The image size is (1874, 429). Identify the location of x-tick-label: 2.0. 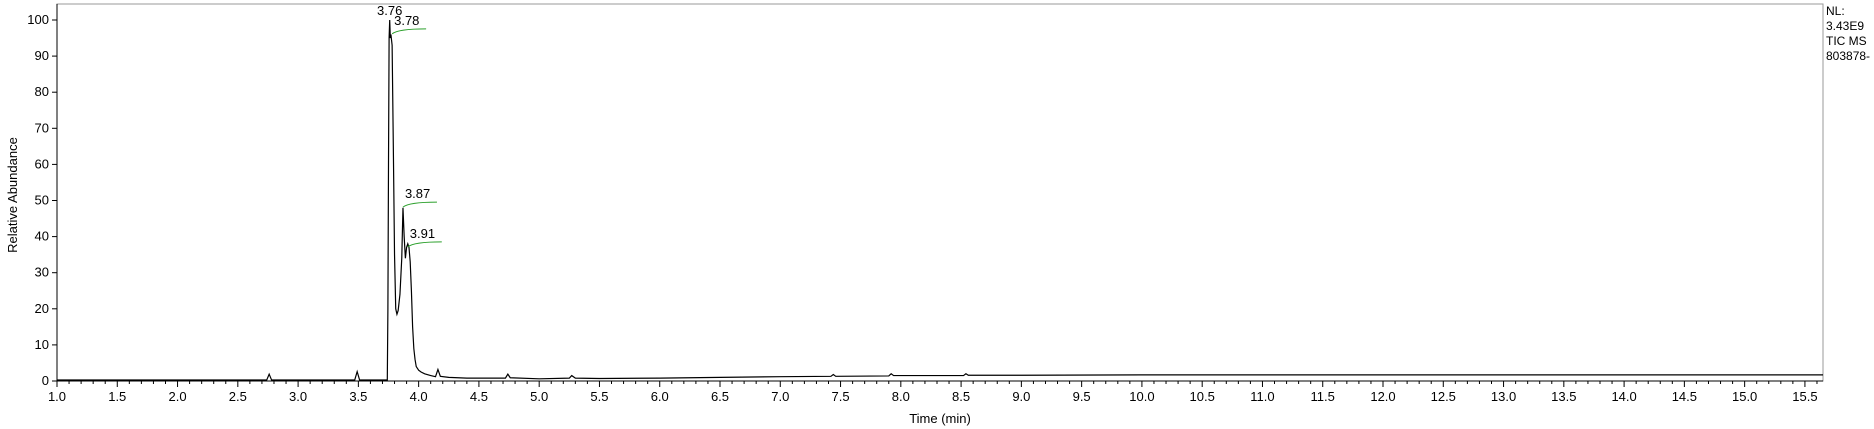
(178, 396).